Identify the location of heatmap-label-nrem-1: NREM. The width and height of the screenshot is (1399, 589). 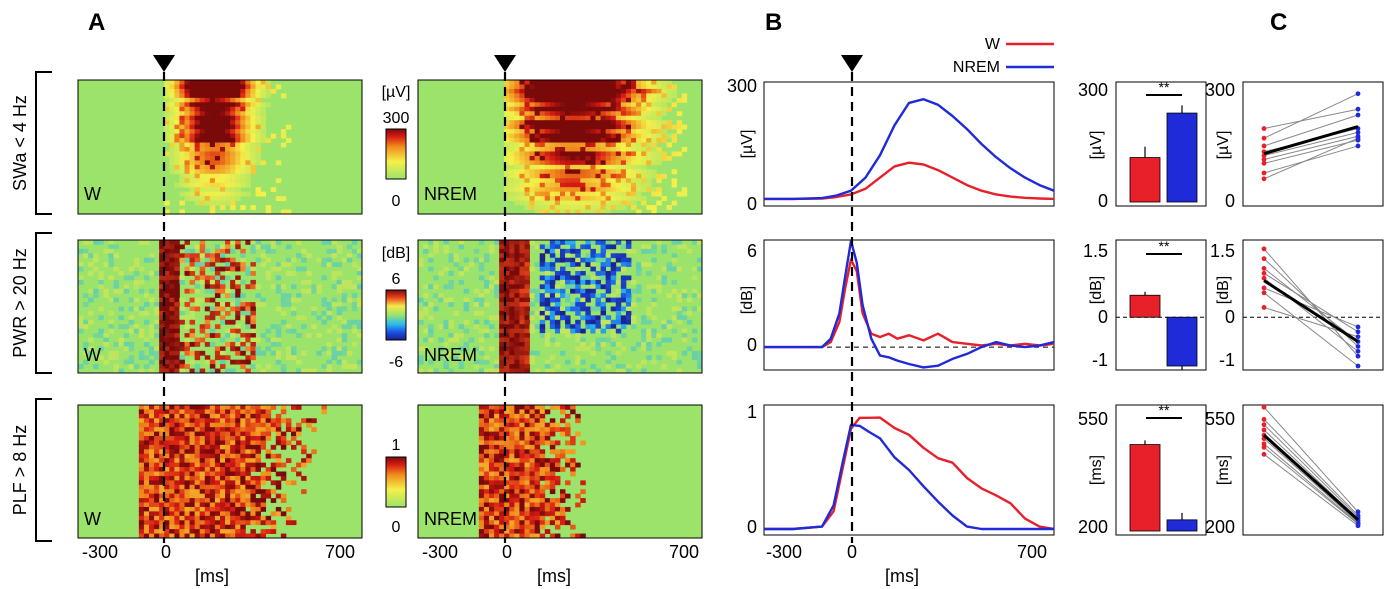
(450, 194).